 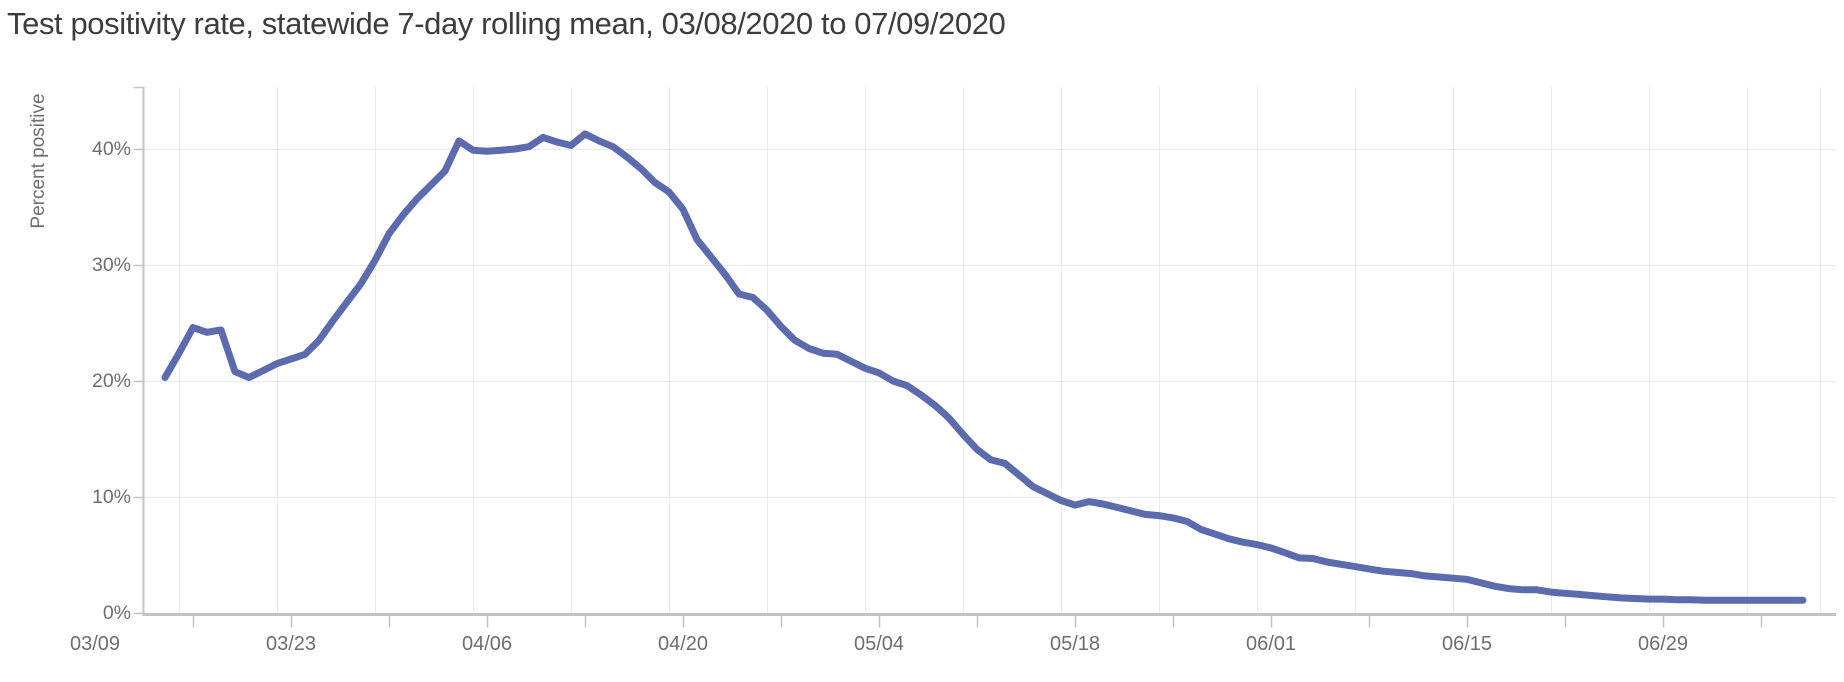 What do you see at coordinates (291, 644) in the screenshot?
I see `x-tick-label: 03/23` at bounding box center [291, 644].